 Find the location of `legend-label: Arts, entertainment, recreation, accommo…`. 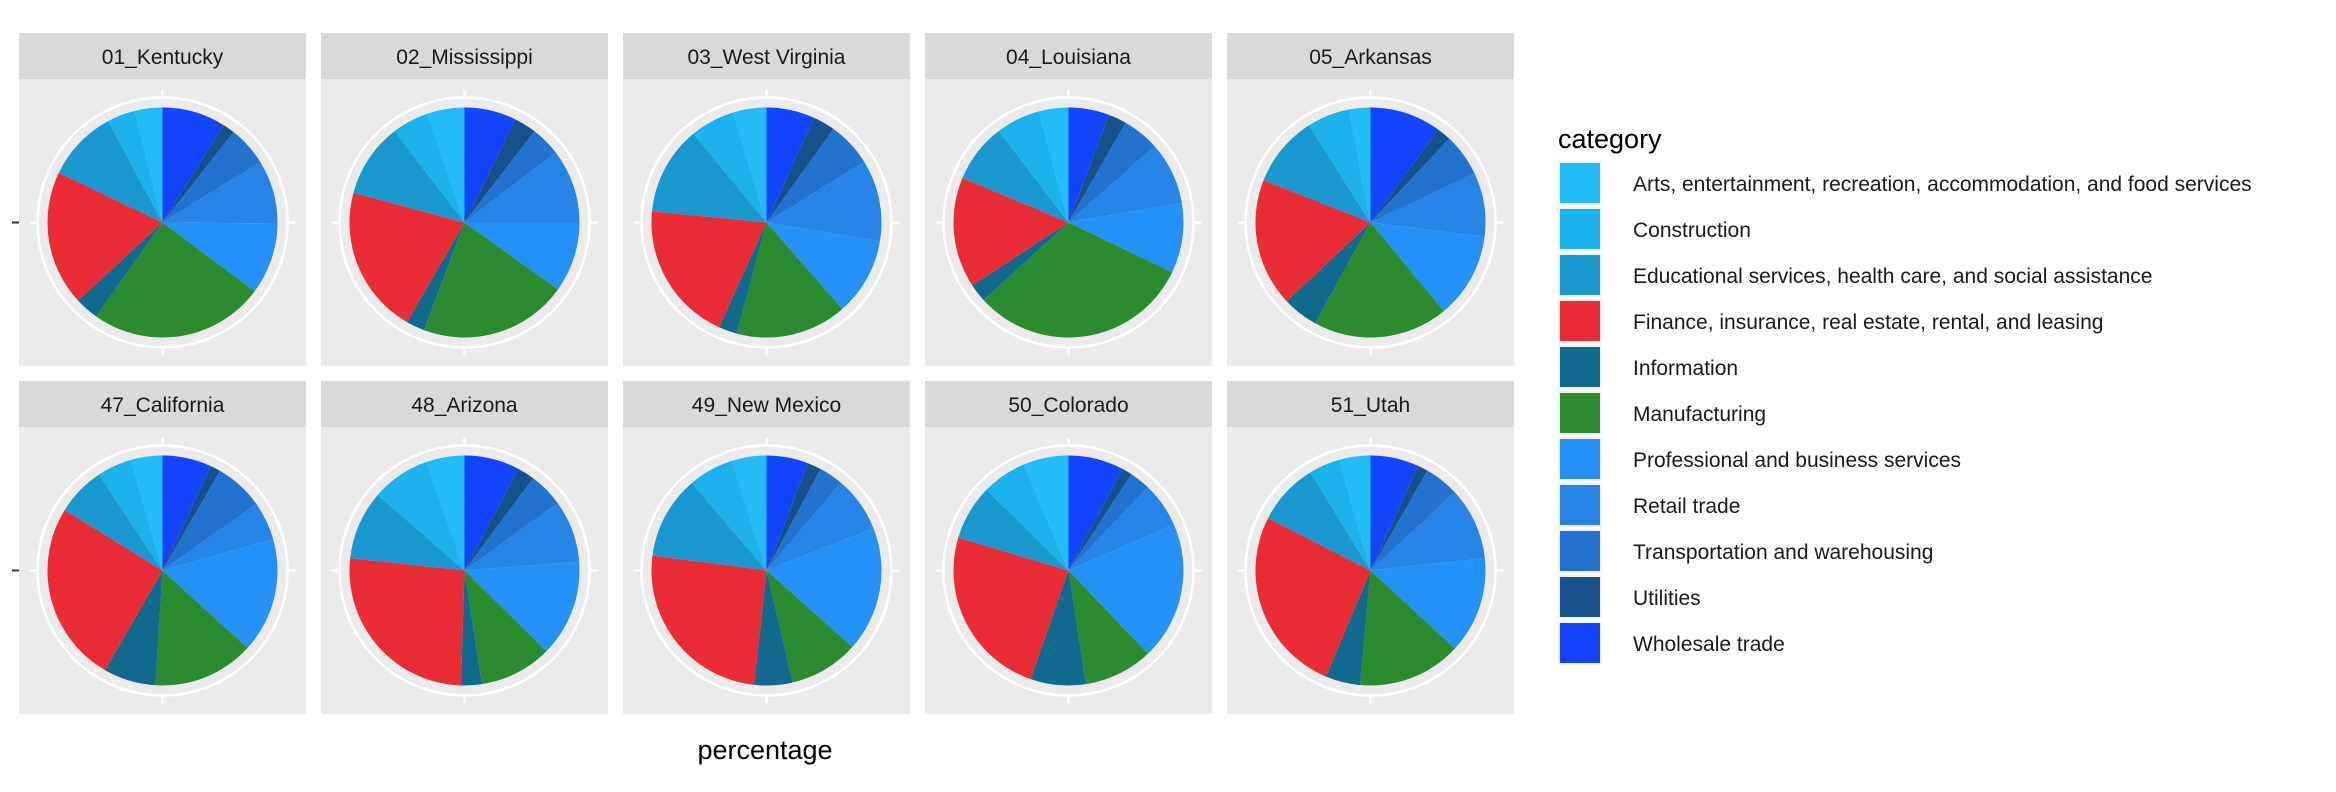

legend-label: Arts, entertainment, recreation, accommo… is located at coordinates (1942, 184).